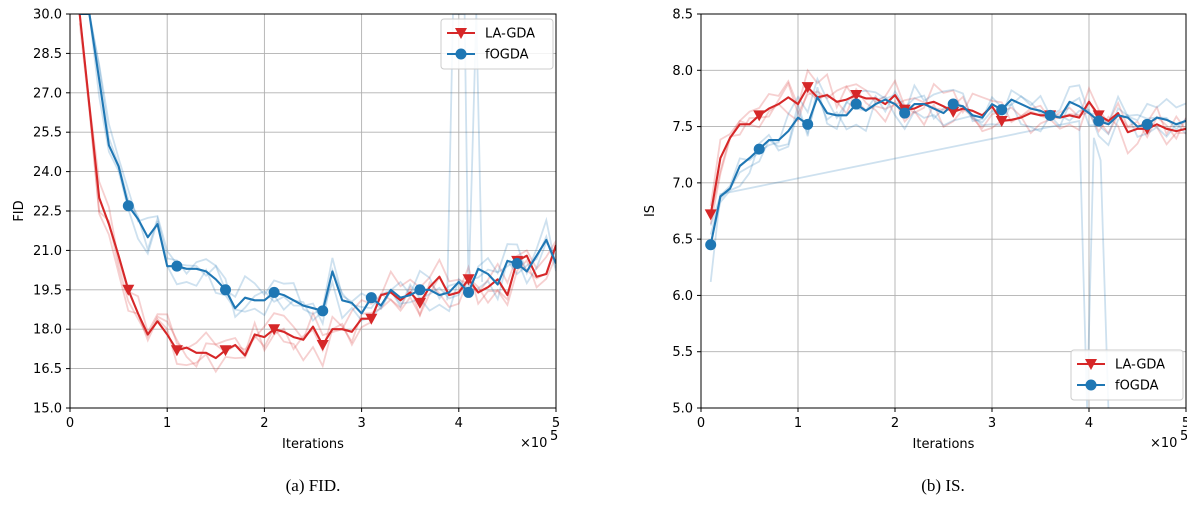  I want to click on y-tick-label: 7.0, so click(682, 183).